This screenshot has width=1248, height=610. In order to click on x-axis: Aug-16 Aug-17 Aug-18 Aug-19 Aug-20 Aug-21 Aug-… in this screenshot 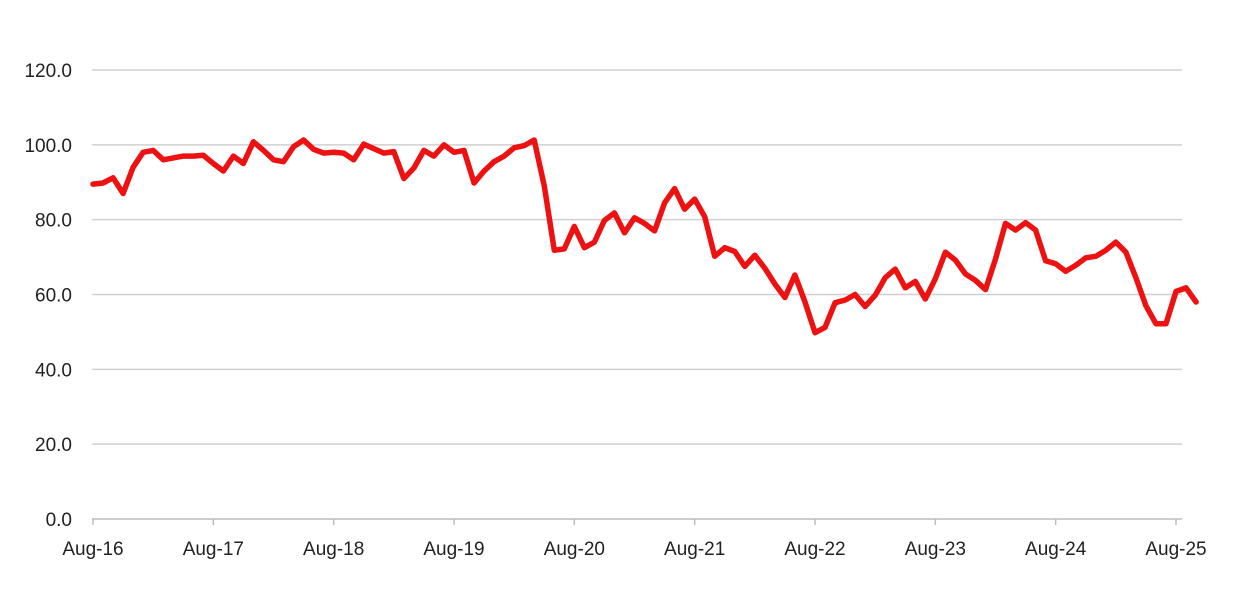, I will do `click(634, 539)`.